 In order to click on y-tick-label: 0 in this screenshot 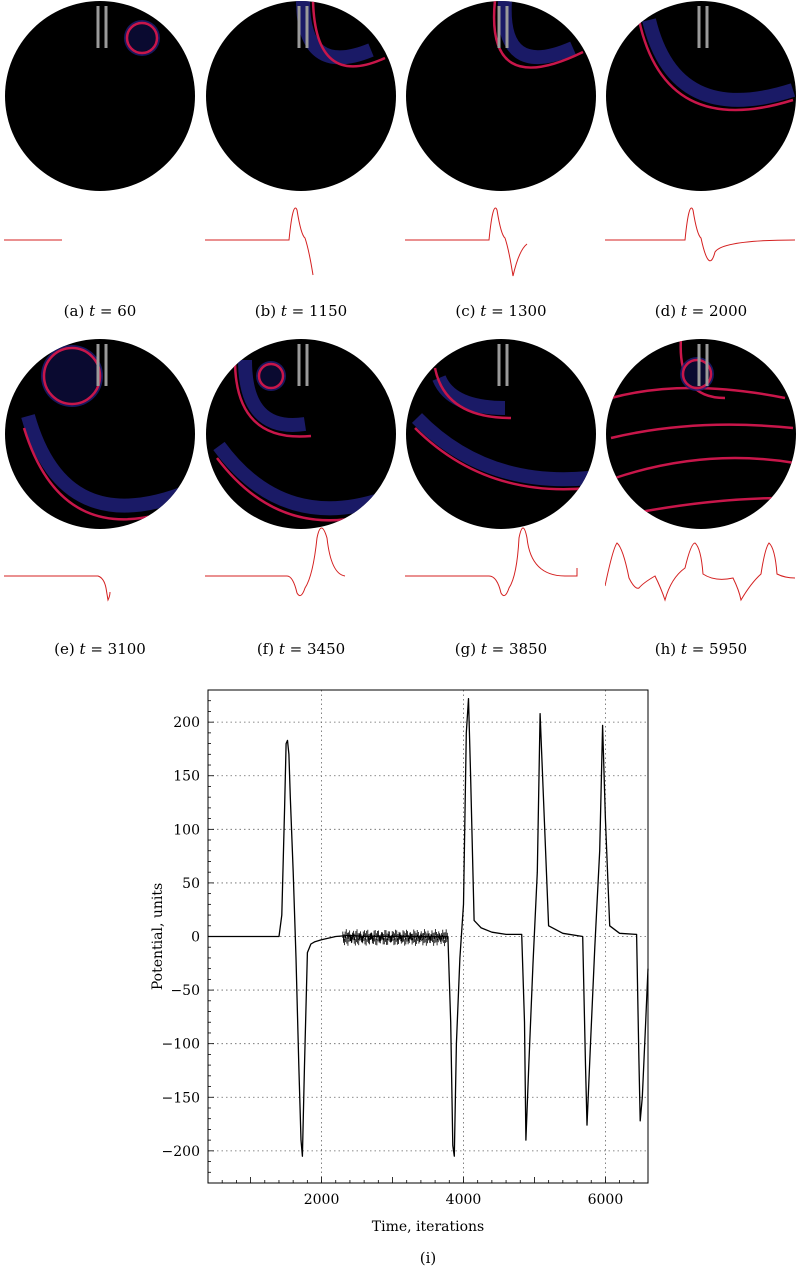, I will do `click(195, 938)`.